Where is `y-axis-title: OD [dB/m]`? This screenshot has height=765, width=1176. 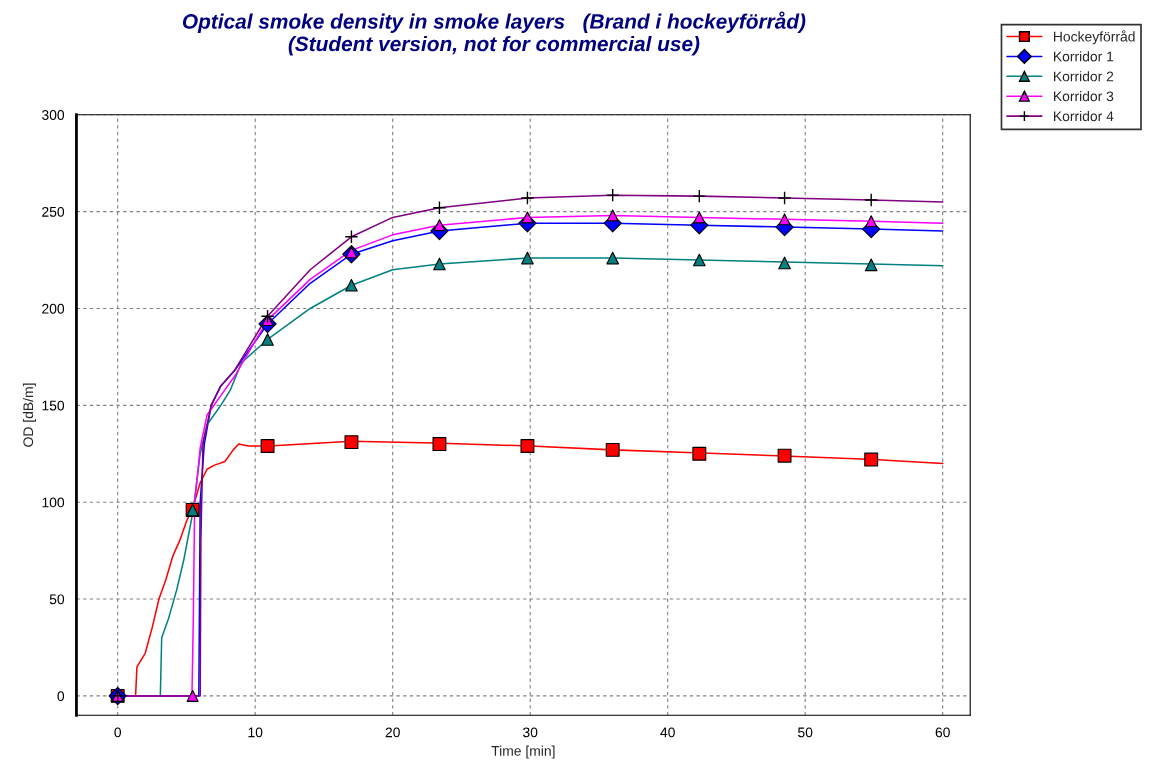
y-axis-title: OD [dB/m] is located at coordinates (29, 415).